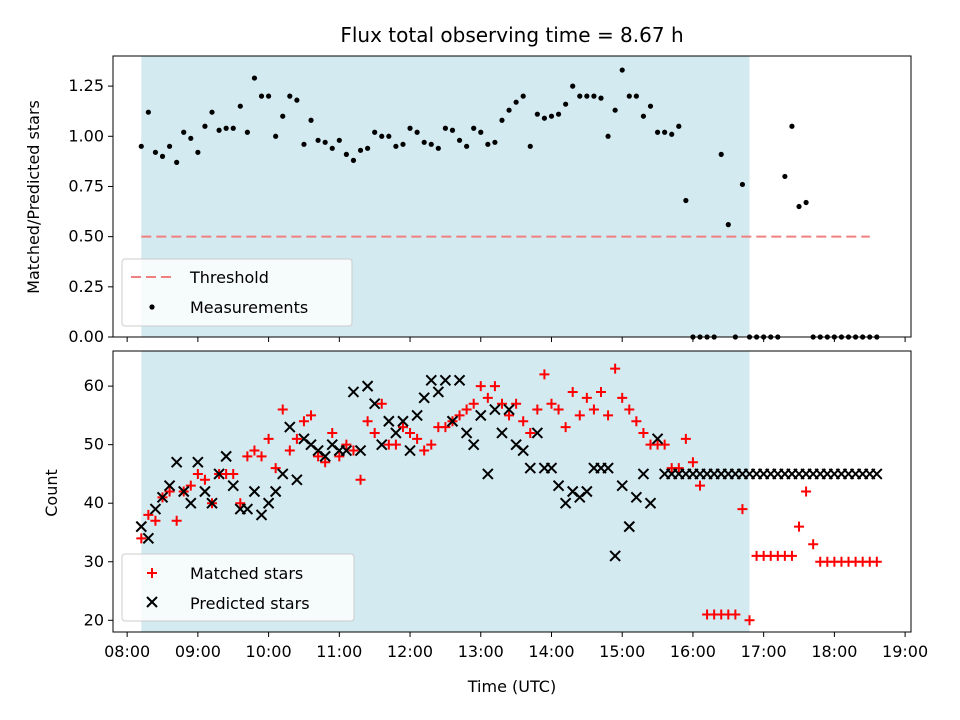  Describe the element at coordinates (86, 85) in the screenshot. I see `top-y-tick-label: 1.25` at that location.